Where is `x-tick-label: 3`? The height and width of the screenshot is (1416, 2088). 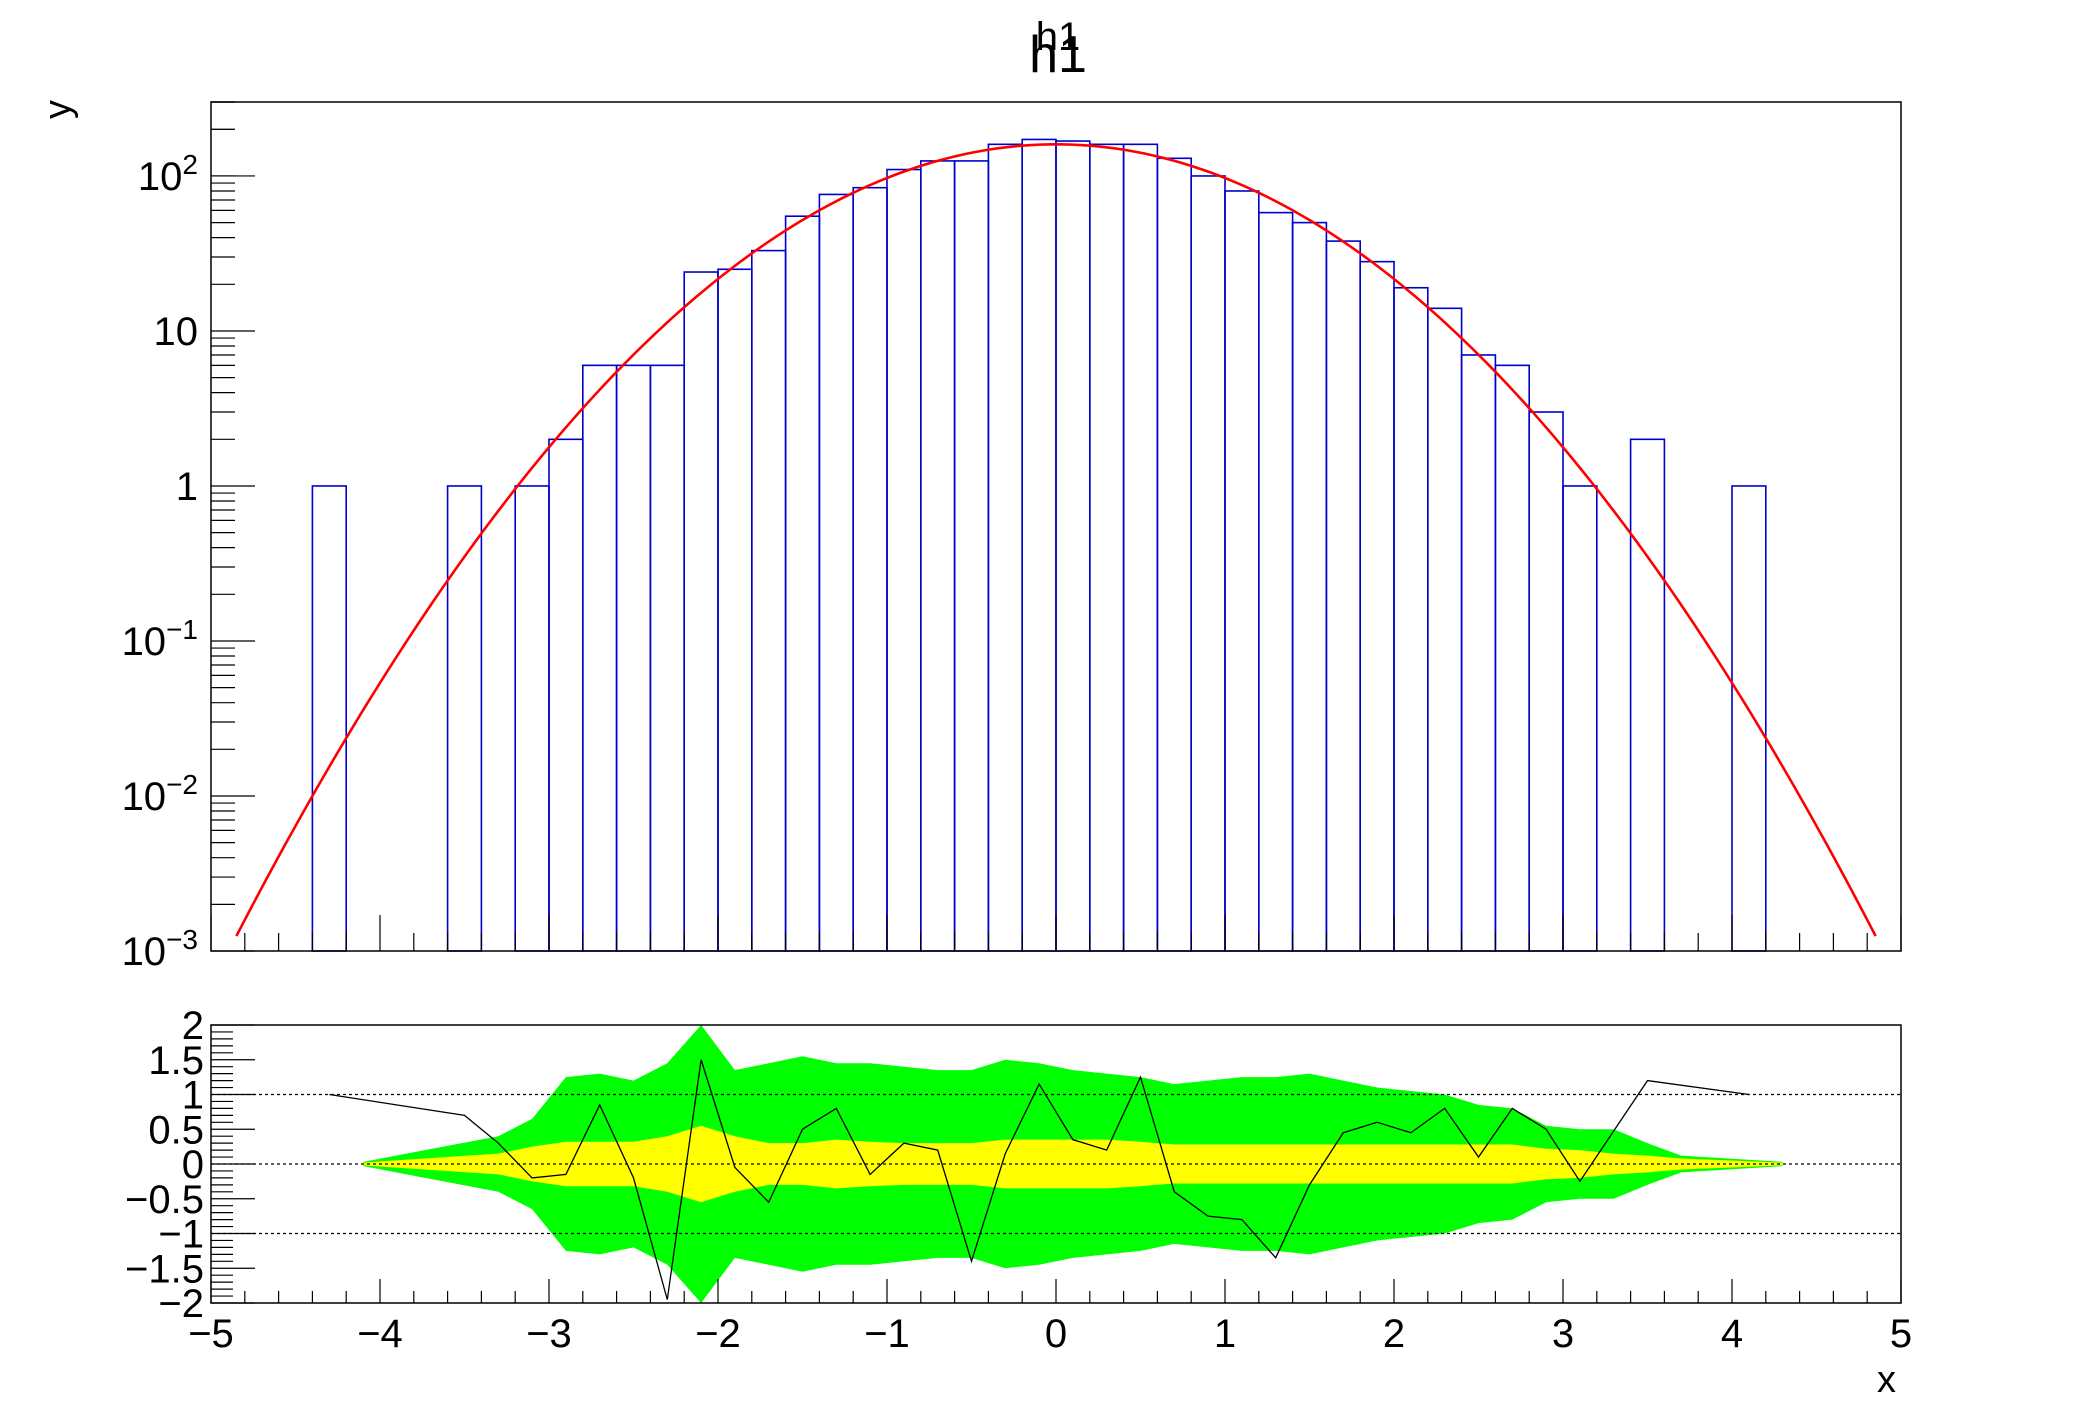
x-tick-label: 3 is located at coordinates (1563, 1334).